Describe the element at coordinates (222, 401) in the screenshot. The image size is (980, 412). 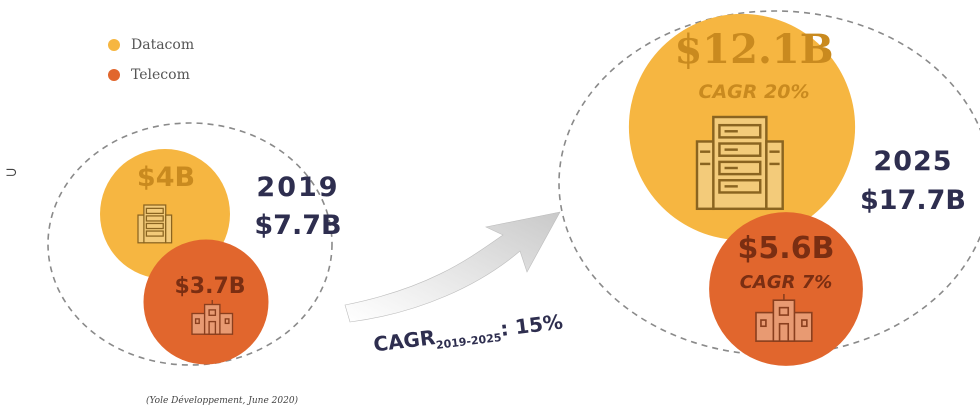
I see `source-note: (Yole Développement, June 2020)` at that location.